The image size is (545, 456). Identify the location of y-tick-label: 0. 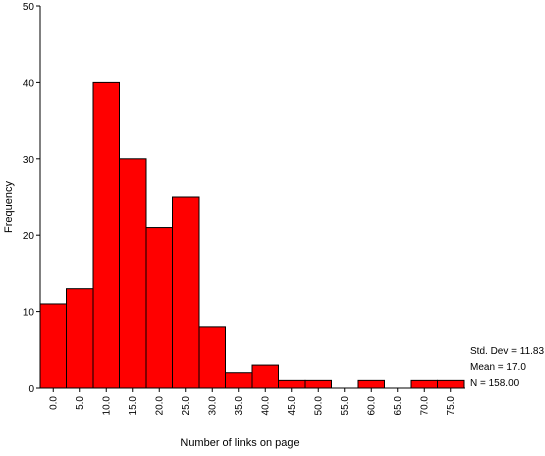
(31, 389).